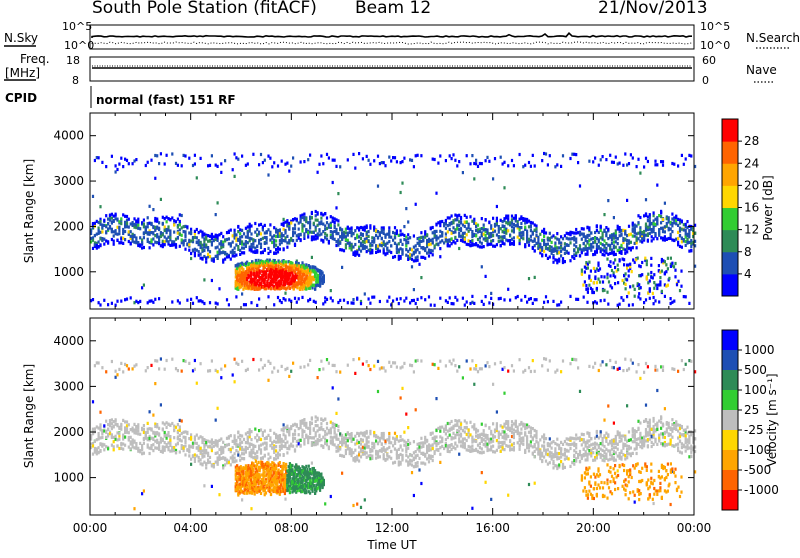 This screenshot has width=800, height=558. Describe the element at coordinates (709, 60) in the screenshot. I see `nave-top: 60` at that location.